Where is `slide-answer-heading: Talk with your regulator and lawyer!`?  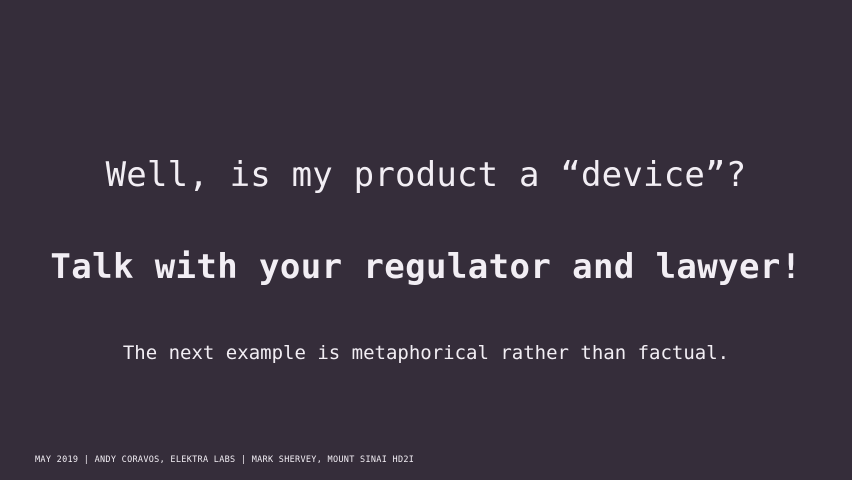
slide-answer-heading: Talk with your regulator and lawyer! is located at coordinates (426, 267).